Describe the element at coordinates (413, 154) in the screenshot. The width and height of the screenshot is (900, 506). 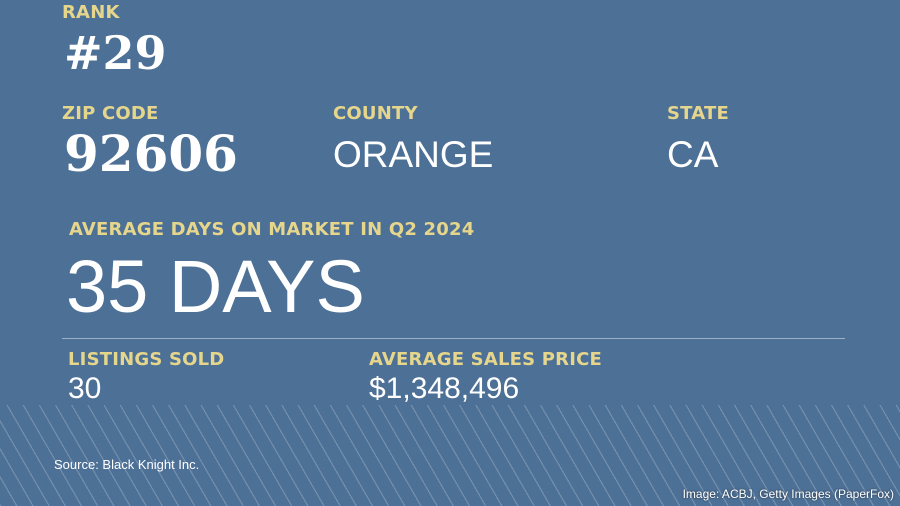
I see `county-value: ORANGE` at that location.